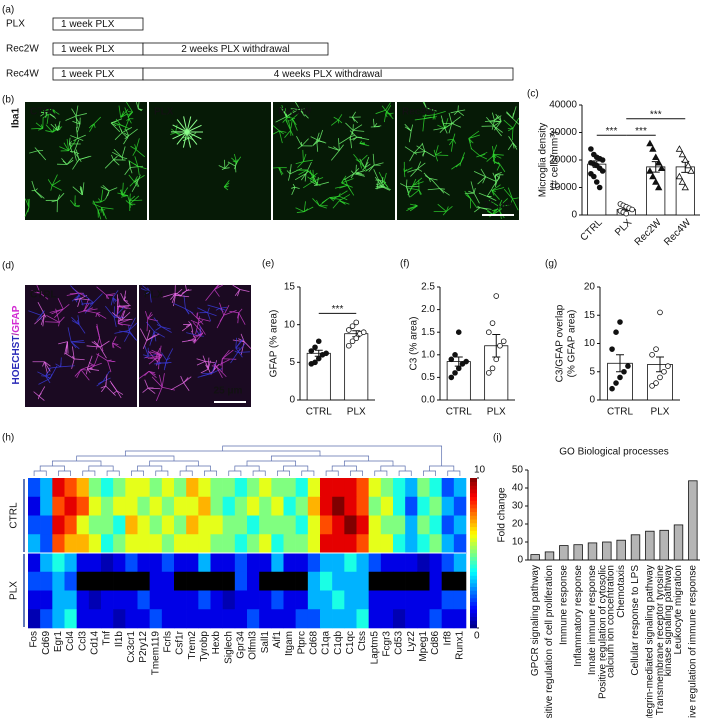 This screenshot has width=709, height=723. What do you see at coordinates (16, 118) in the screenshot?
I see `stain-label: Iba1` at bounding box center [16, 118].